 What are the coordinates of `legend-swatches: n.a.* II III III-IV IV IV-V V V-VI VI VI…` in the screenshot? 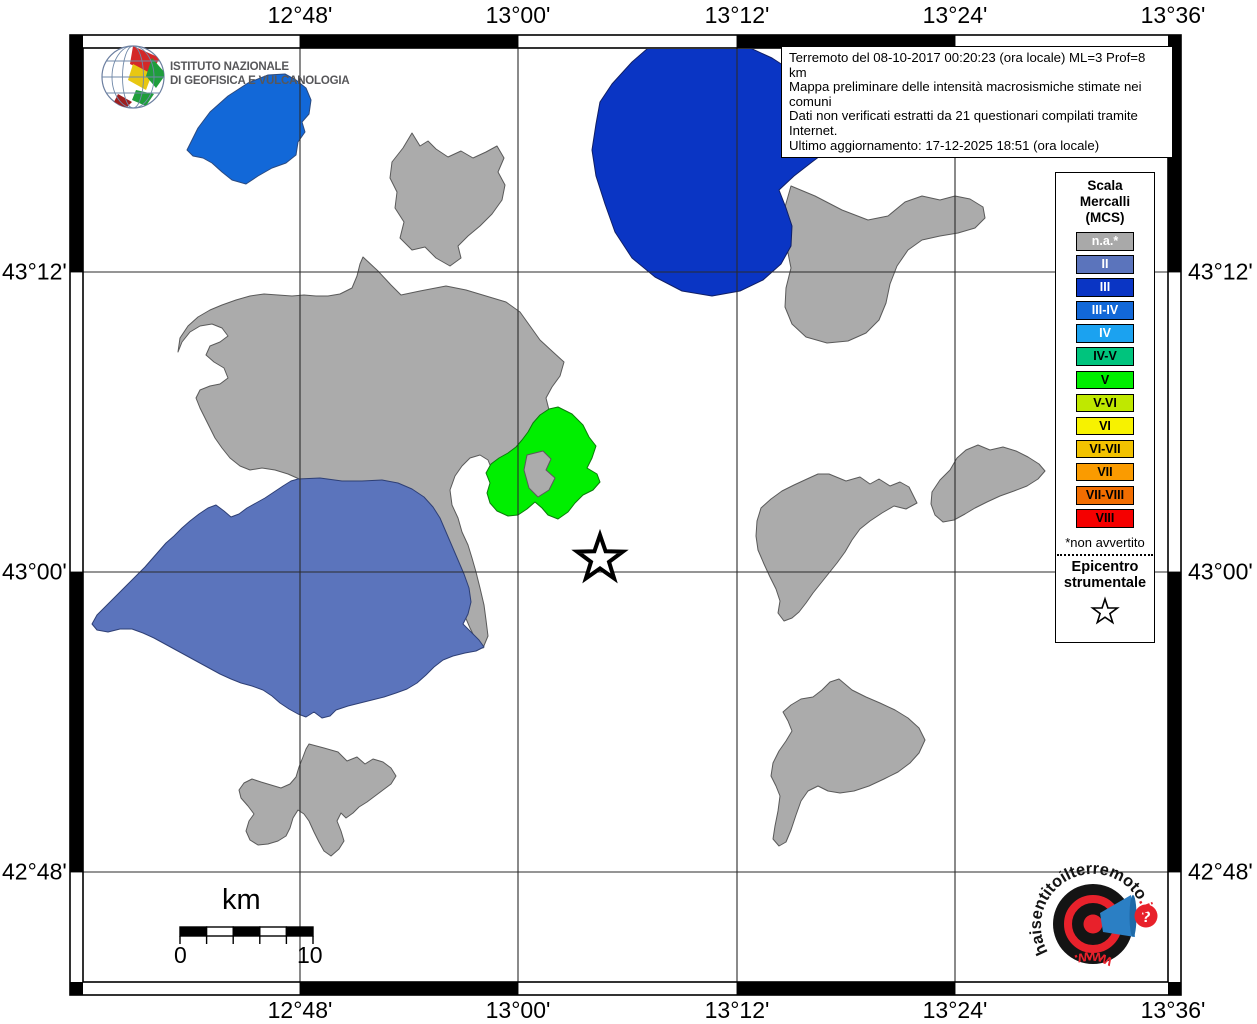 It's located at (1105, 380).